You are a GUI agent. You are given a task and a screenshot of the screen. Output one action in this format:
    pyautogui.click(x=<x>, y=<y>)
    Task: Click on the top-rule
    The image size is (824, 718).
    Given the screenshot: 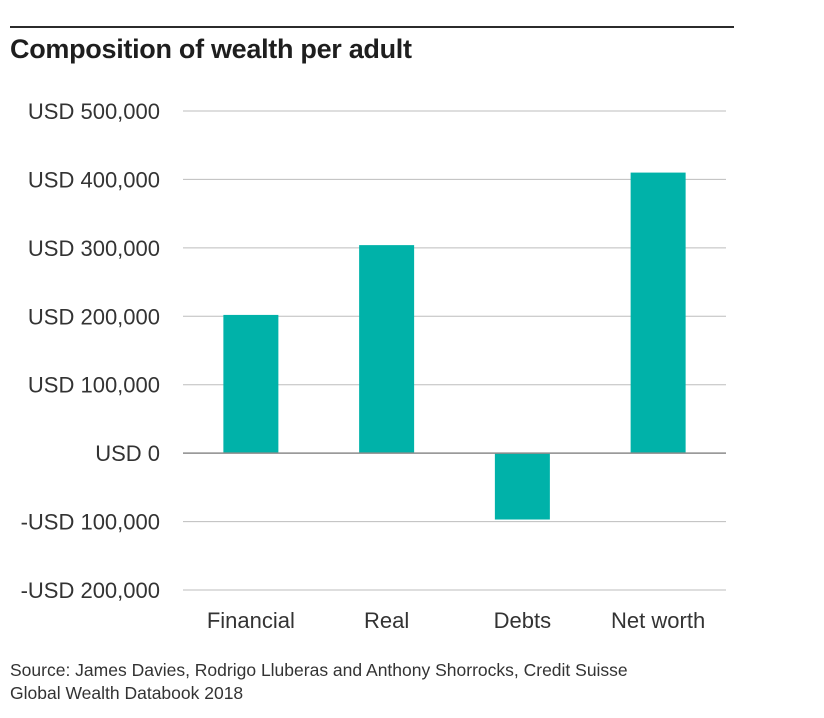 What is the action you would take?
    pyautogui.click(x=372, y=27)
    